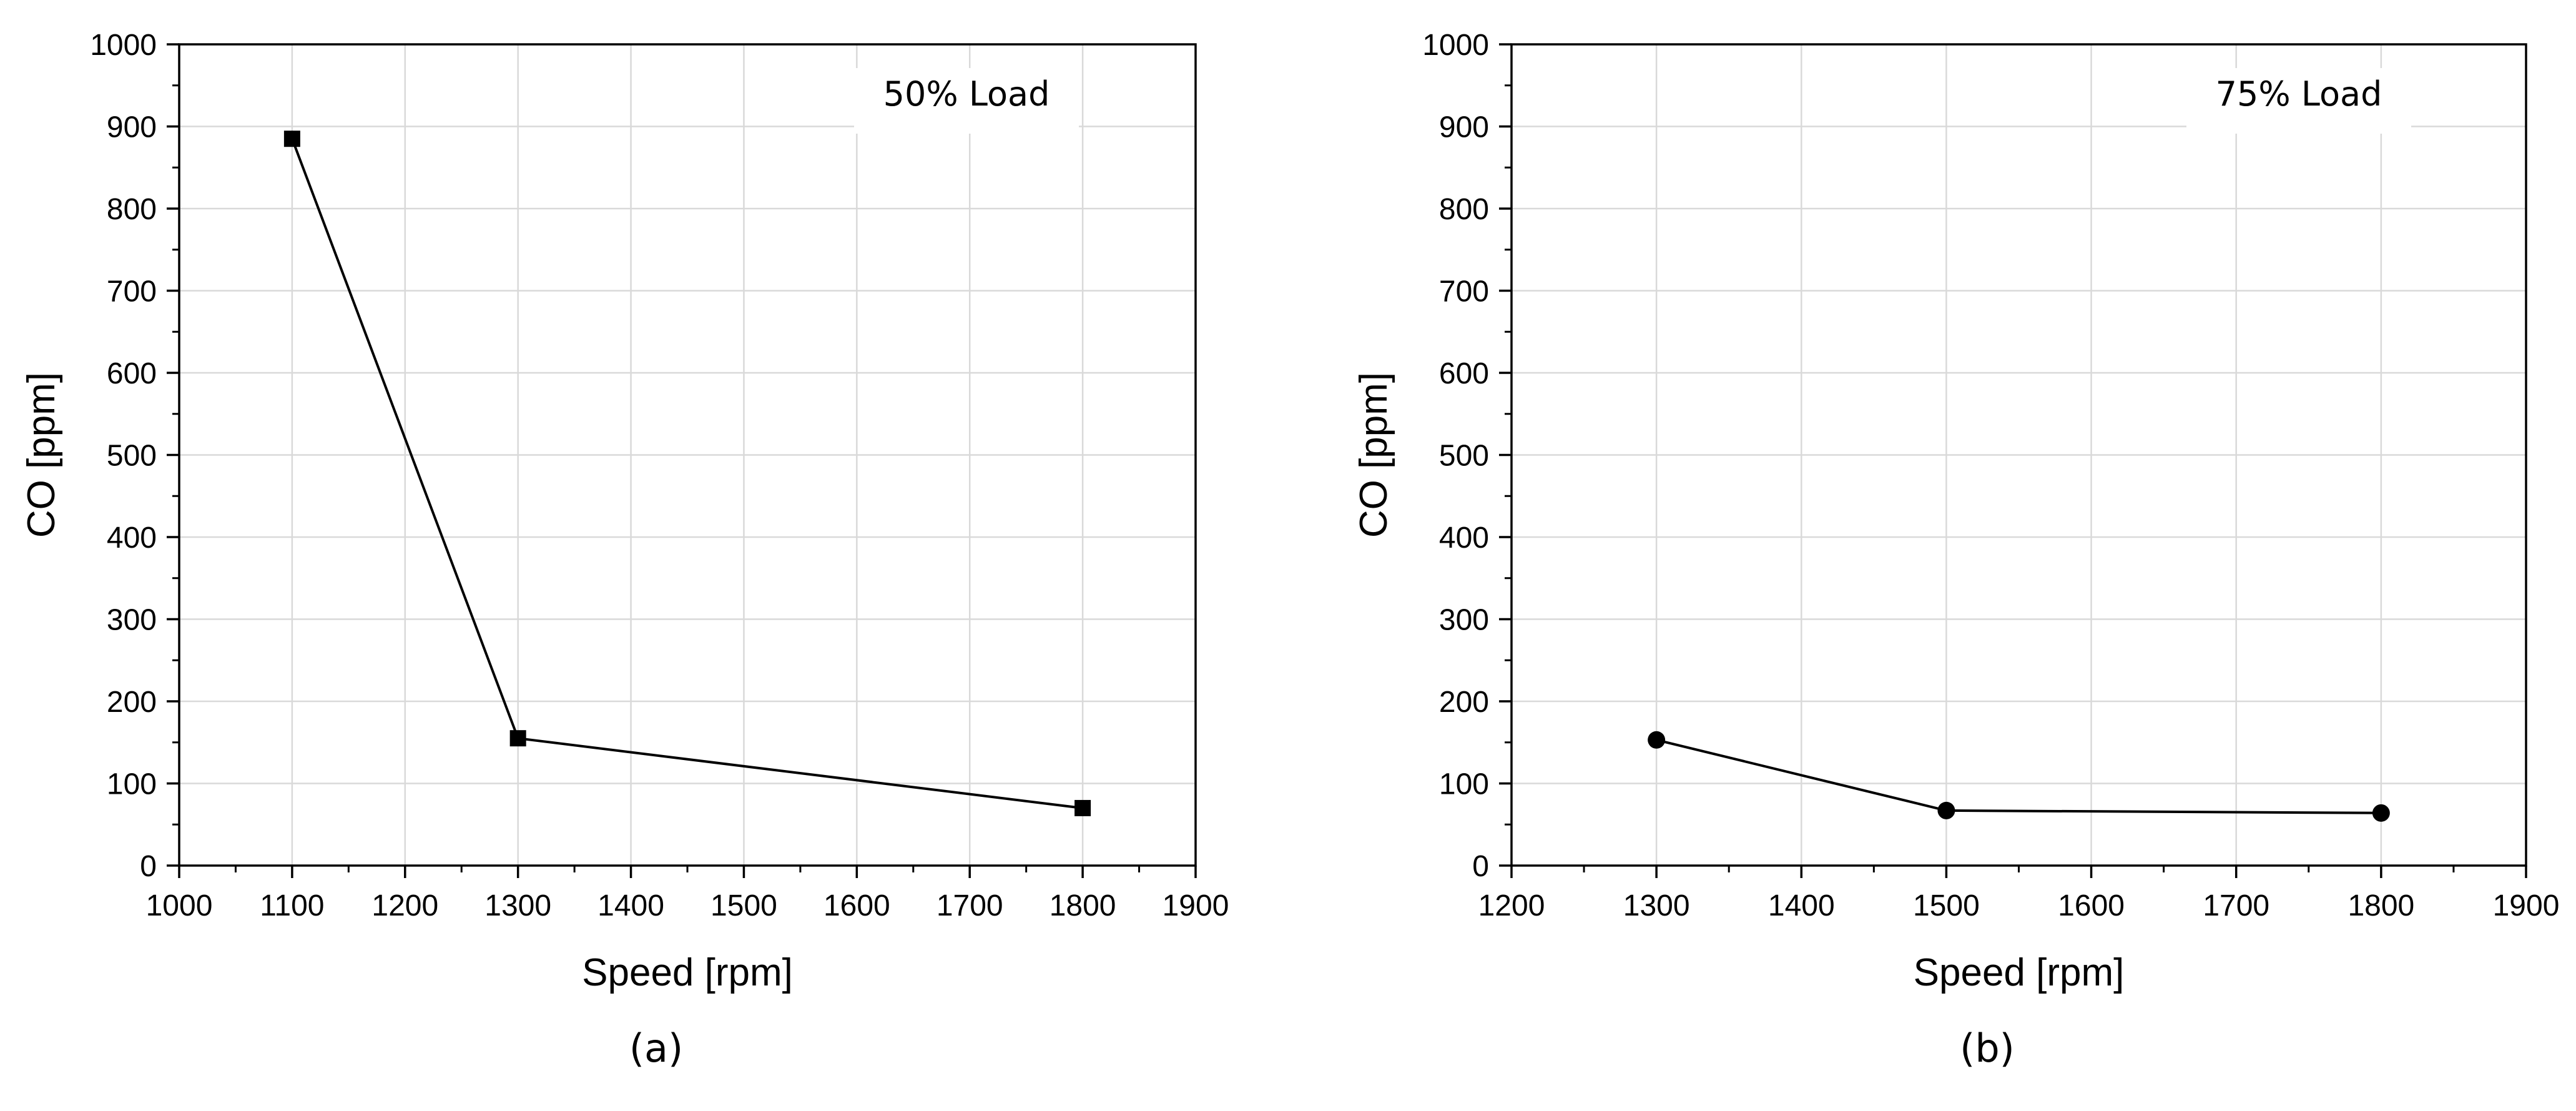 The image size is (2576, 1111). I want to click on x-tick-label: 1100, so click(292, 906).